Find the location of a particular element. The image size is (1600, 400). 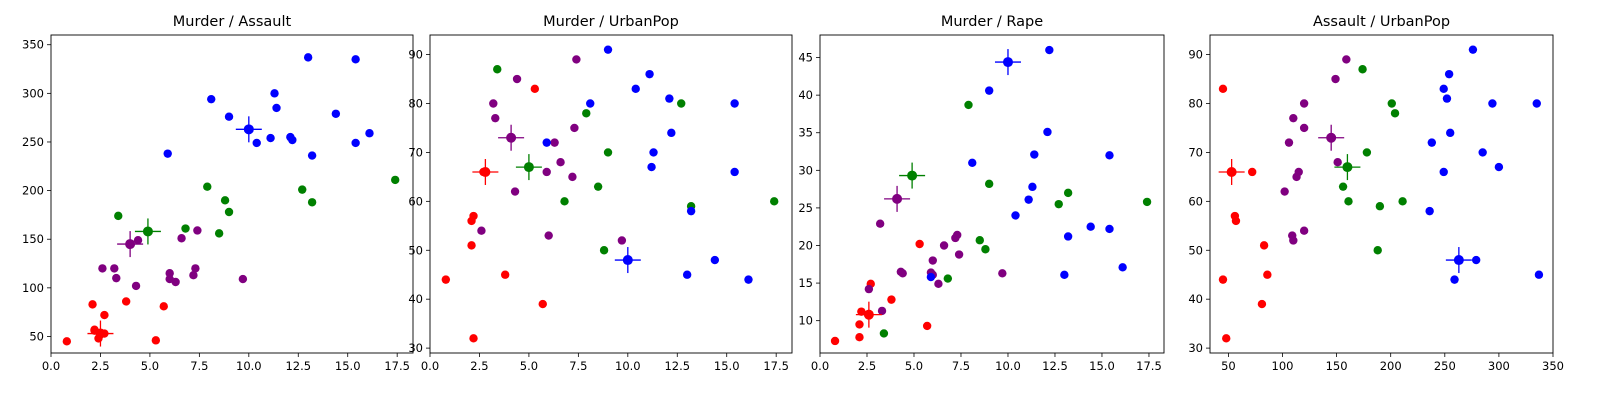

x-tick-label: 10.0 is located at coordinates (628, 366).